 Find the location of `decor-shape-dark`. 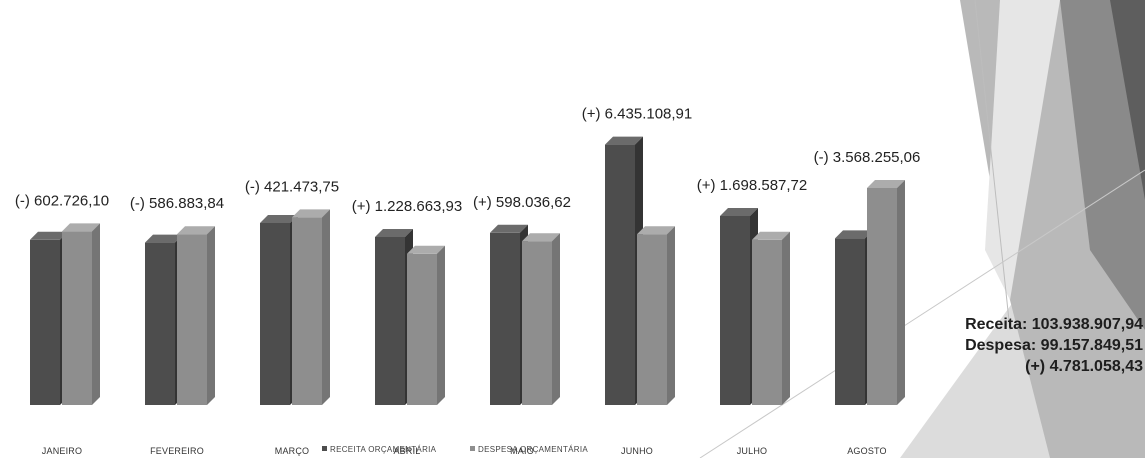

decor-shape-dark is located at coordinates (1102, 165).